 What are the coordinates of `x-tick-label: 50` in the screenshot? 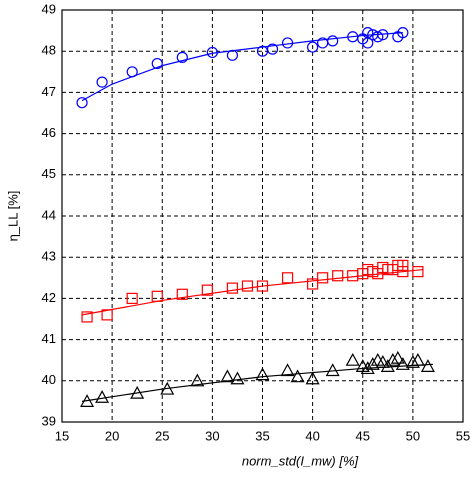 It's located at (413, 435).